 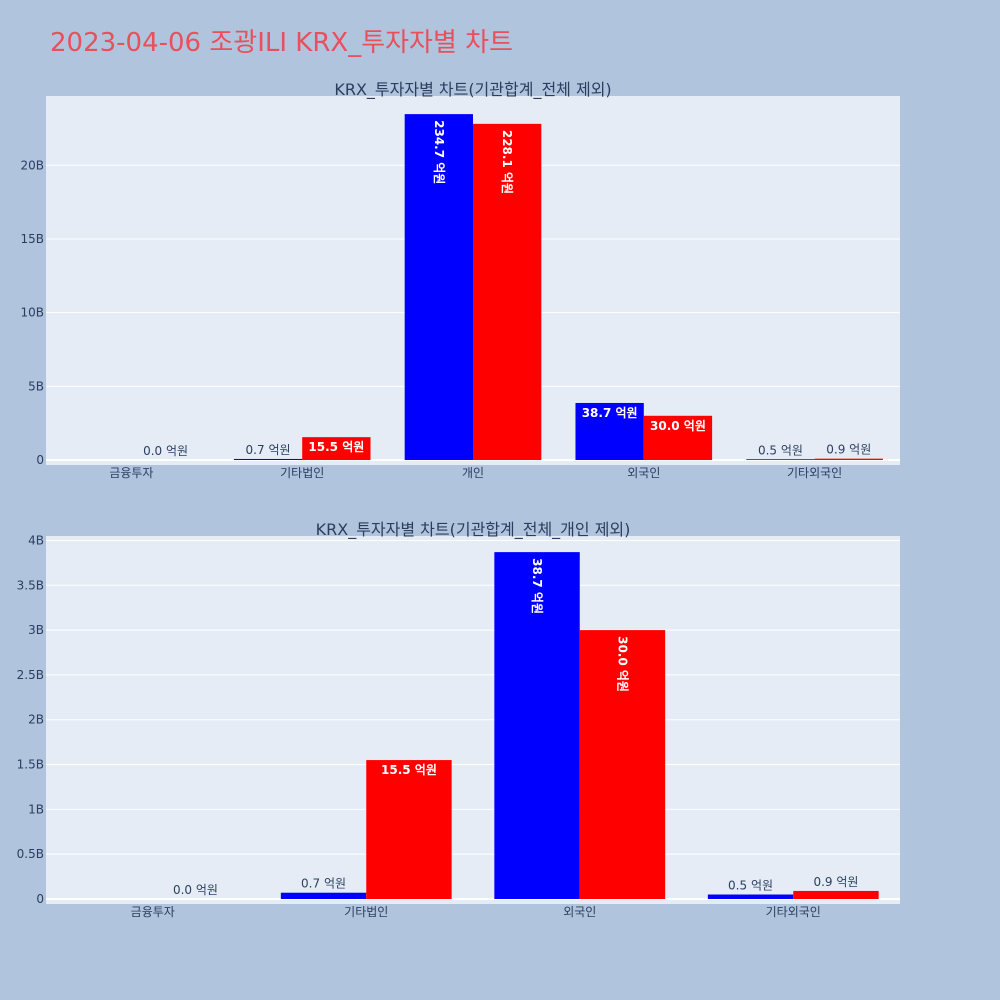 I want to click on y-tick-label: 1.5B, so click(x=30, y=765).